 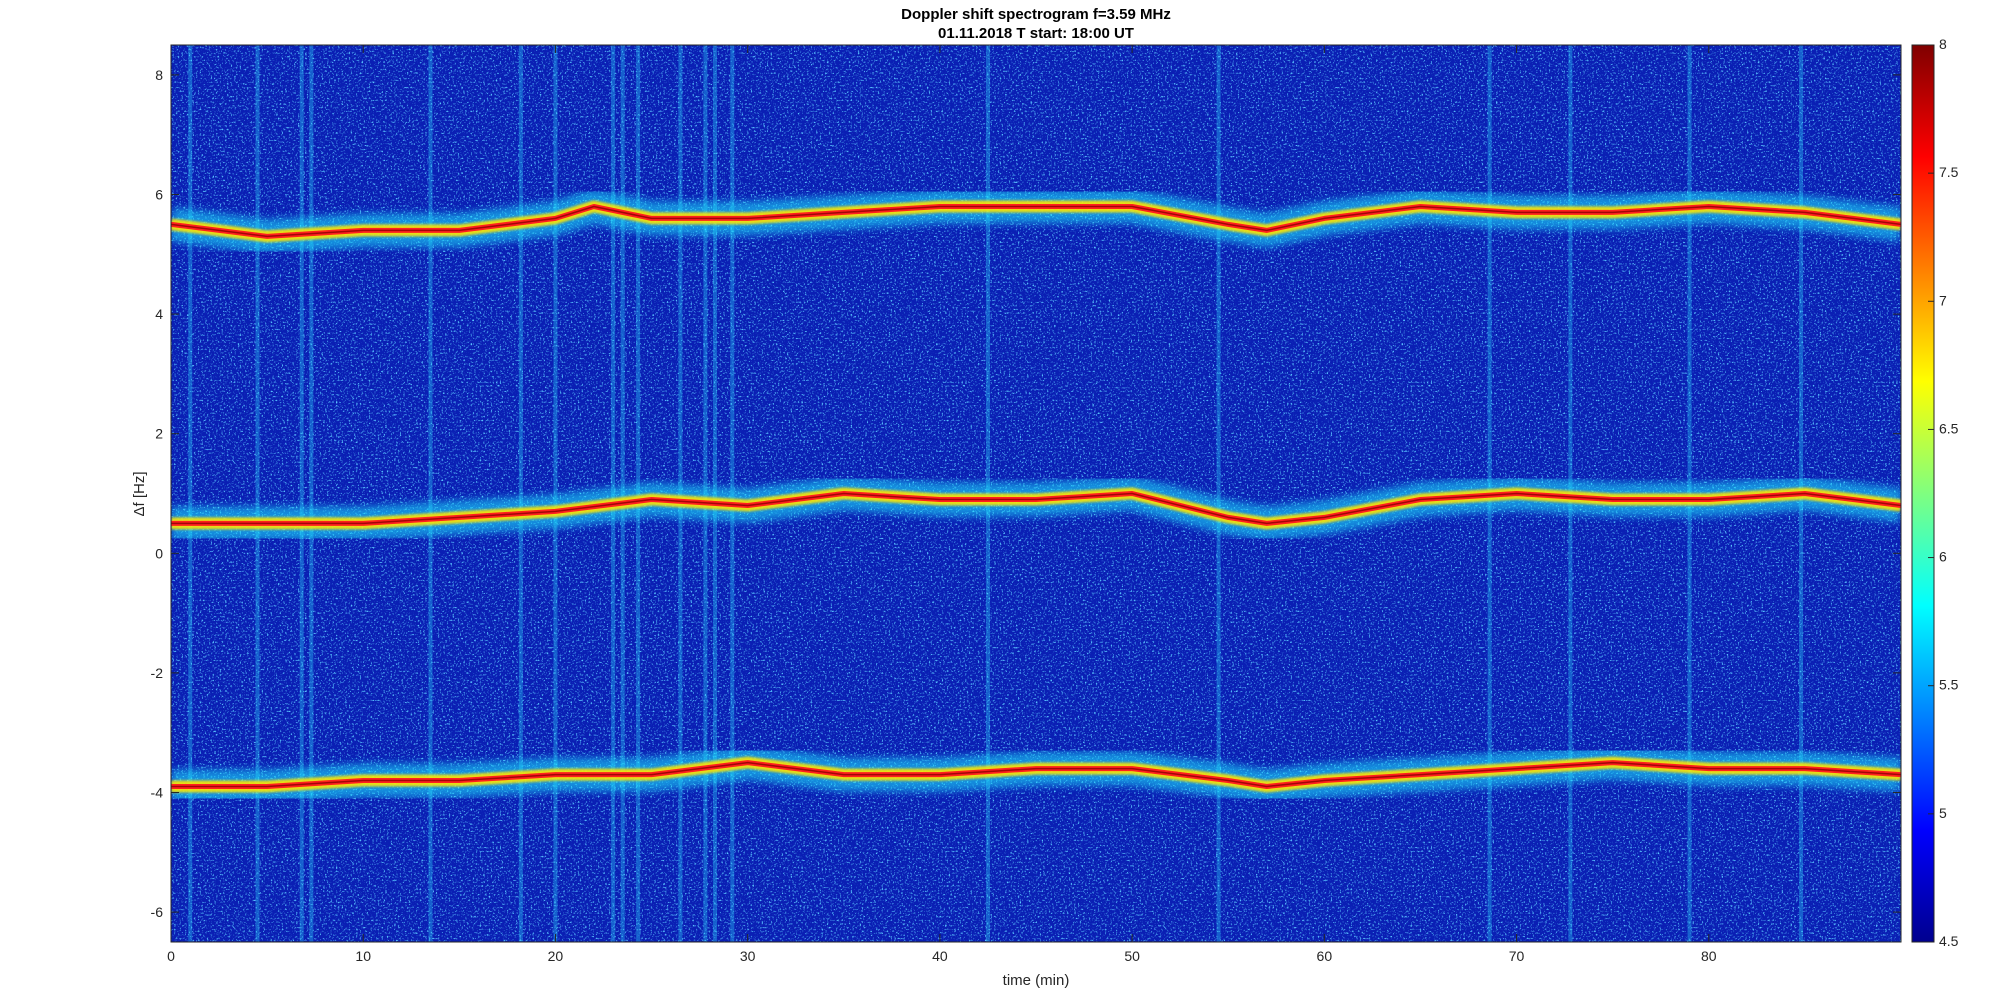 What do you see at coordinates (159, 434) in the screenshot?
I see `y-tick-label: 2` at bounding box center [159, 434].